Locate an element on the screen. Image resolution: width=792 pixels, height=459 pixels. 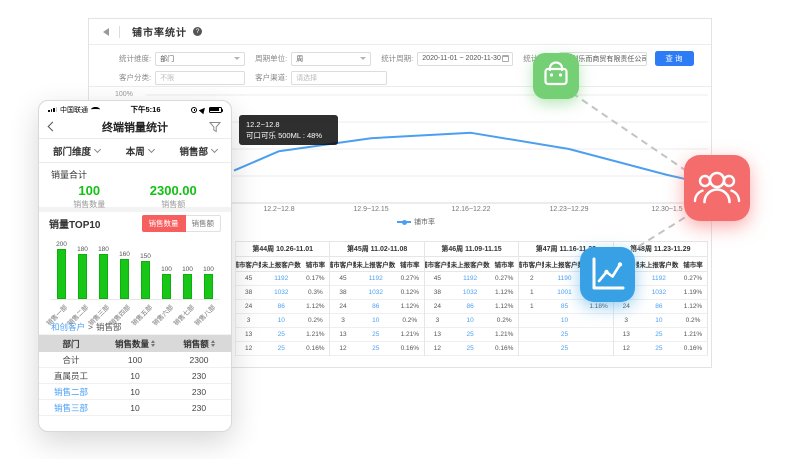
shopping-bag-icon is located at coordinates (556, 73).